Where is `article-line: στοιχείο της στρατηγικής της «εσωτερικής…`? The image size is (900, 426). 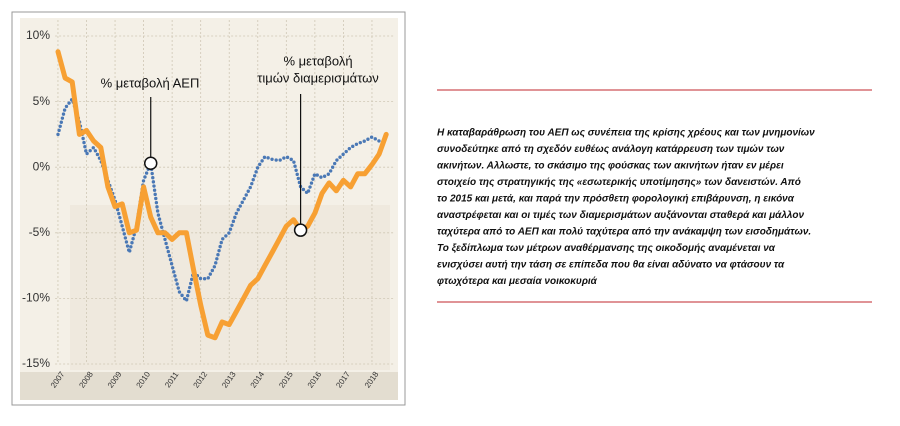 article-line: στοιχείο της στρατηγικής της «εσωτερικής… is located at coordinates (619, 182).